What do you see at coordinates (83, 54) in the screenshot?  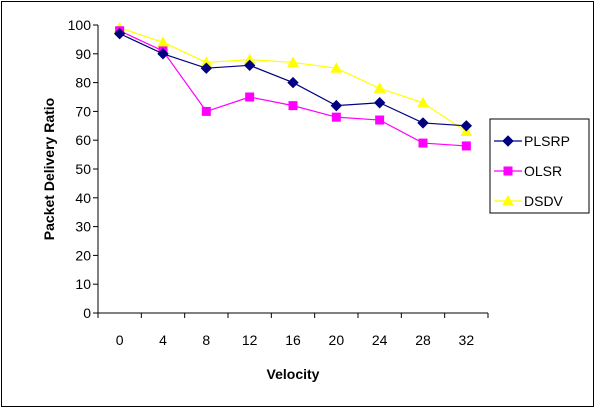 I see `y-tick-label: 90` at bounding box center [83, 54].